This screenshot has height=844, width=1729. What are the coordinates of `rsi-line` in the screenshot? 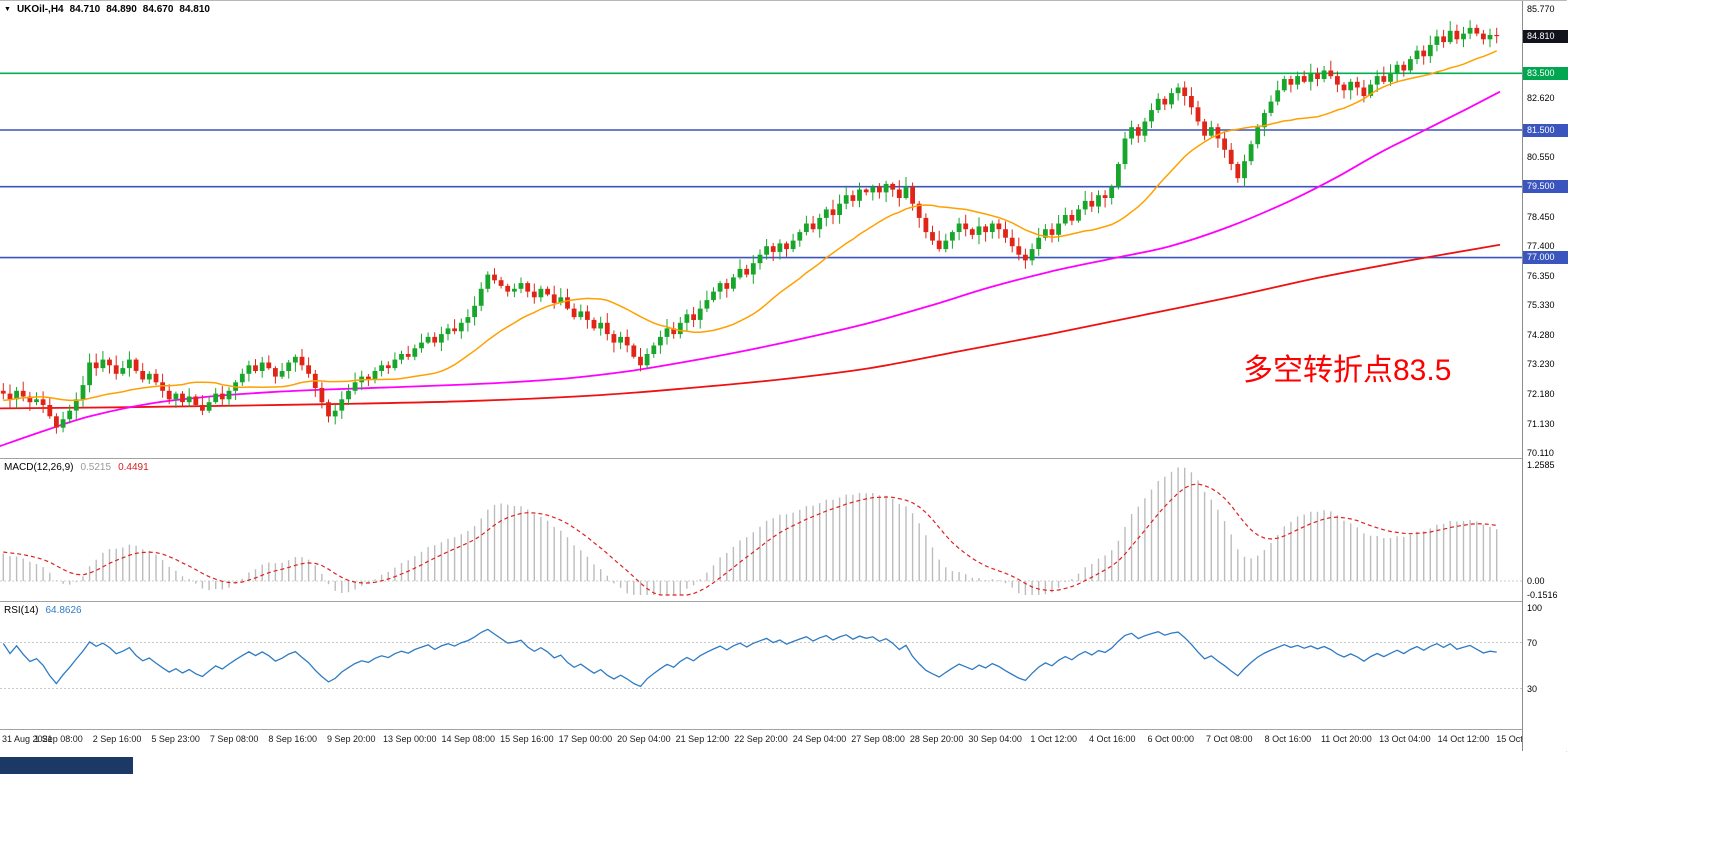 It's located at (749, 658).